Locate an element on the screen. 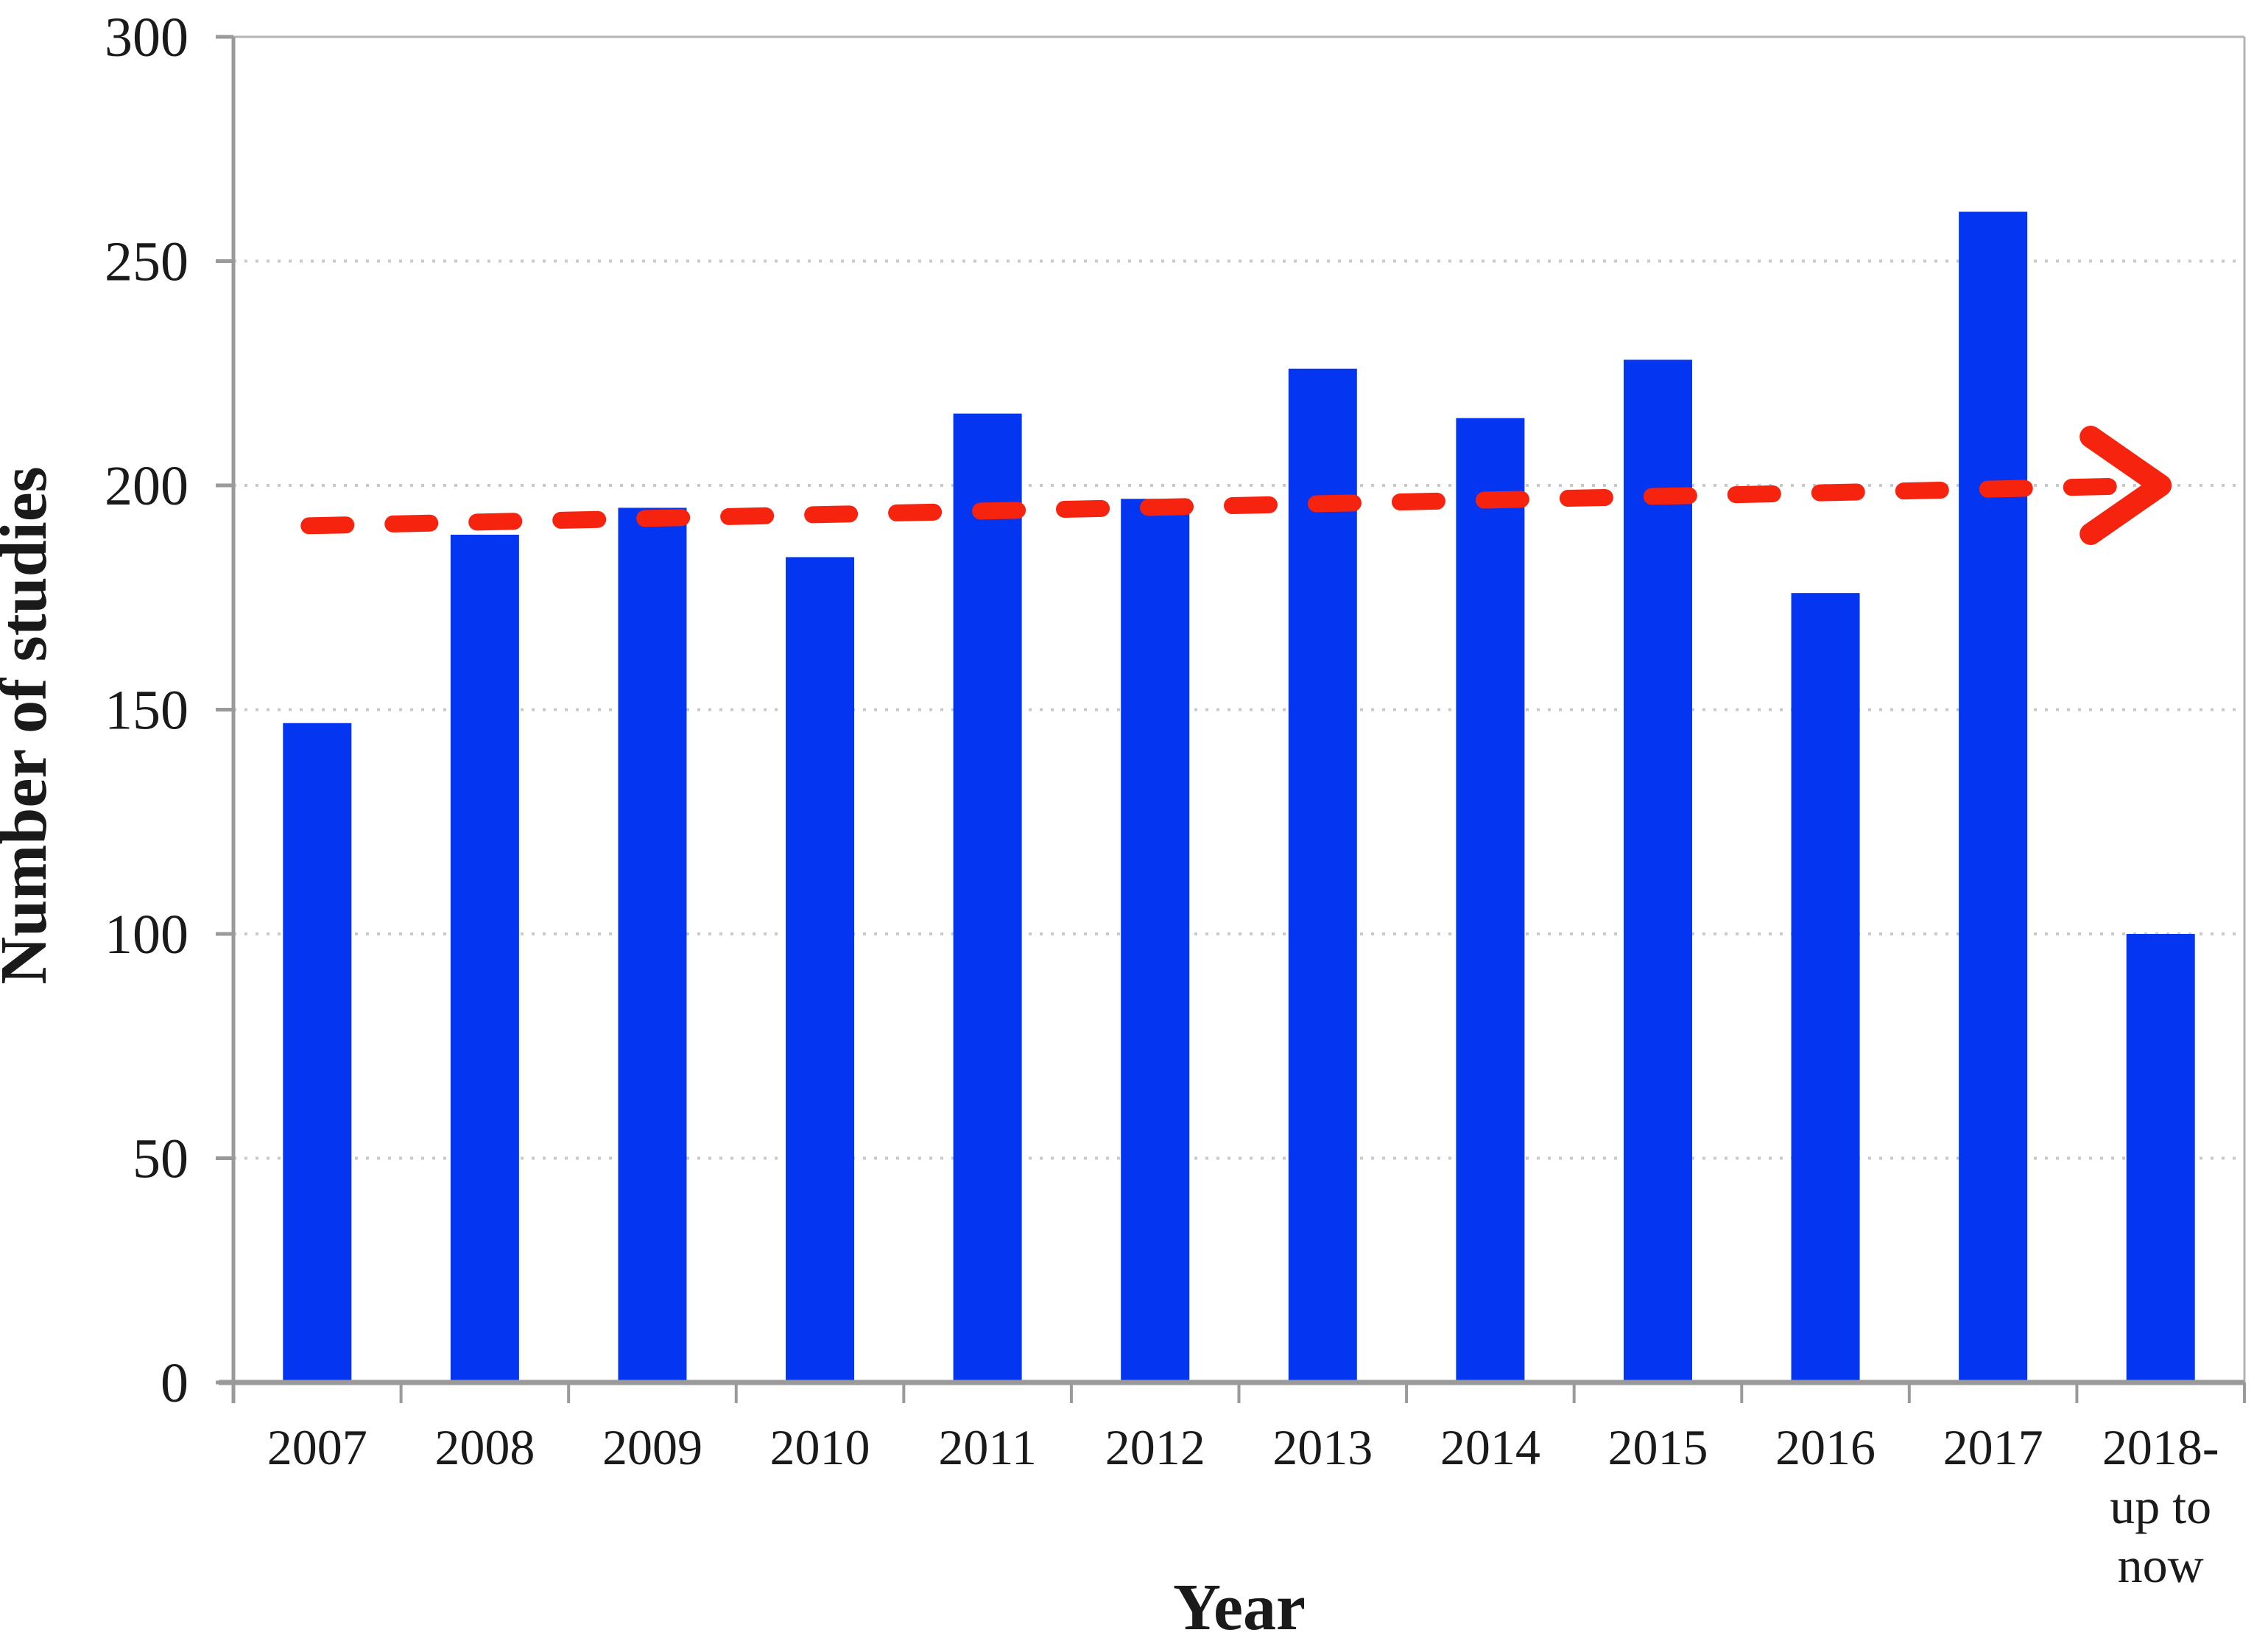 This screenshot has width=2268, height=1641. trend-line is located at coordinates (1236, 486).